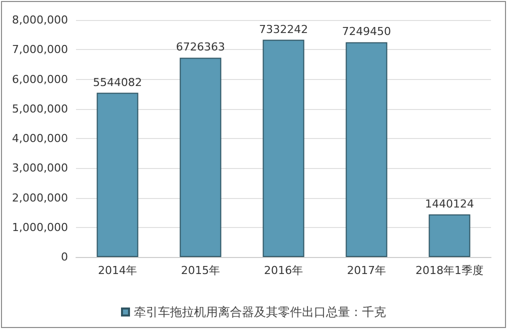 The width and height of the screenshot is (507, 329). I want to click on x-tick-label: 2016年, so click(283, 270).